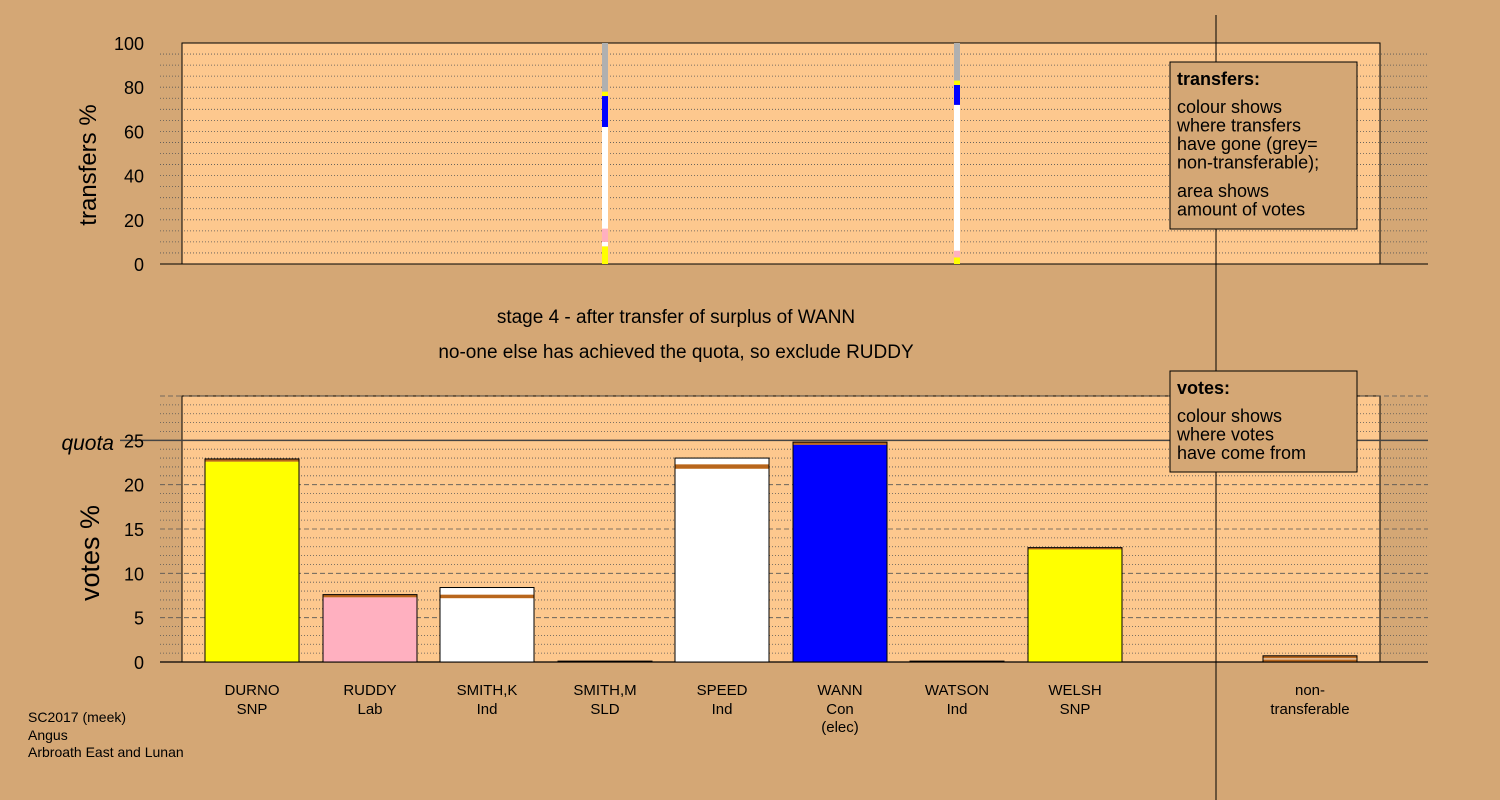  What do you see at coordinates (106, 752) in the screenshot?
I see `footer-ward: Arbroath East and Lunan` at bounding box center [106, 752].